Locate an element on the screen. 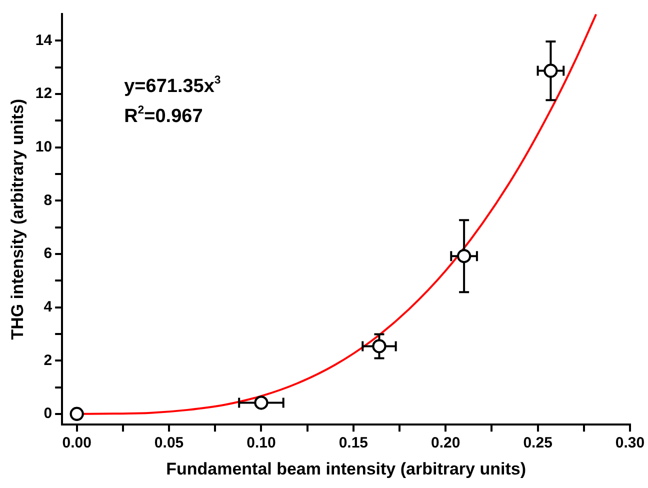 The width and height of the screenshot is (648, 488). y-tick-label: 0 is located at coordinates (48, 413).